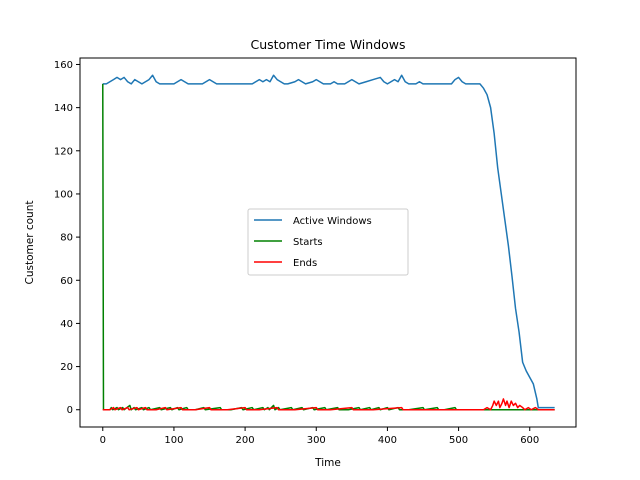 This screenshot has height=480, width=640. I want to click on y-tick-label: 160, so click(63, 65).